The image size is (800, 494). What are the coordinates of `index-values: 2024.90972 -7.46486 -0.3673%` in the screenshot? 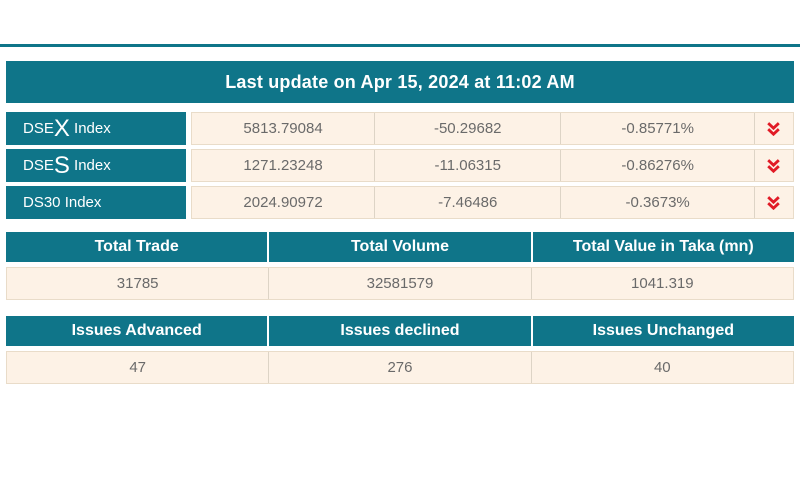 It's located at (492, 202).